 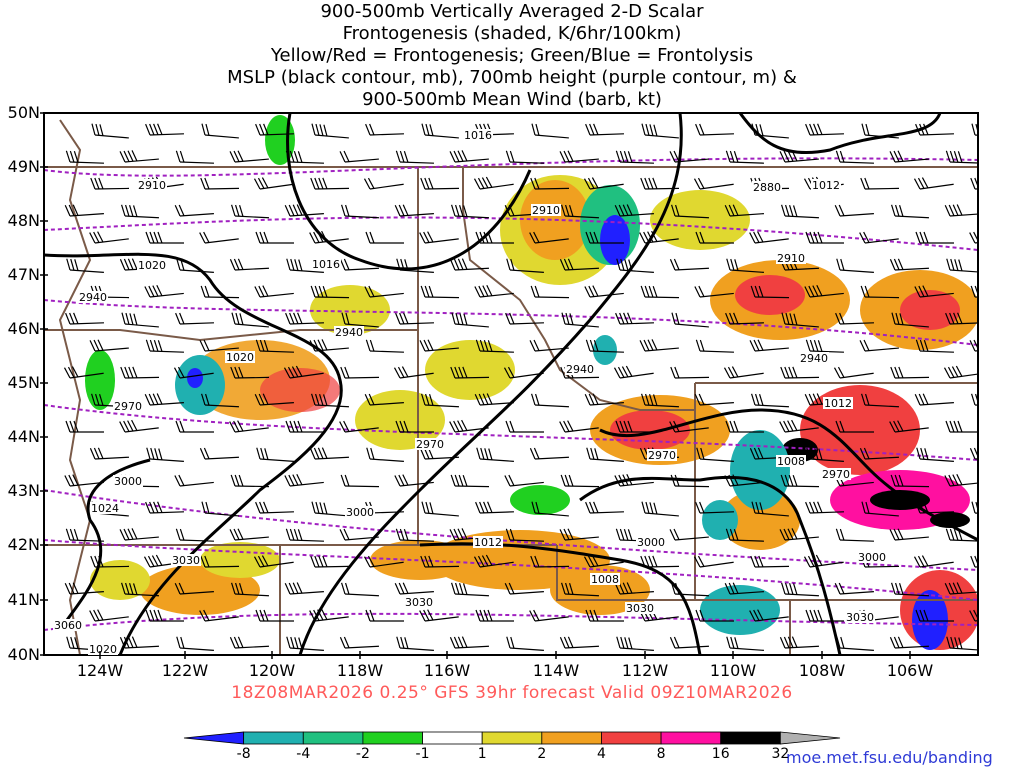 I want to click on lat-label: 46N, so click(x=21, y=328).